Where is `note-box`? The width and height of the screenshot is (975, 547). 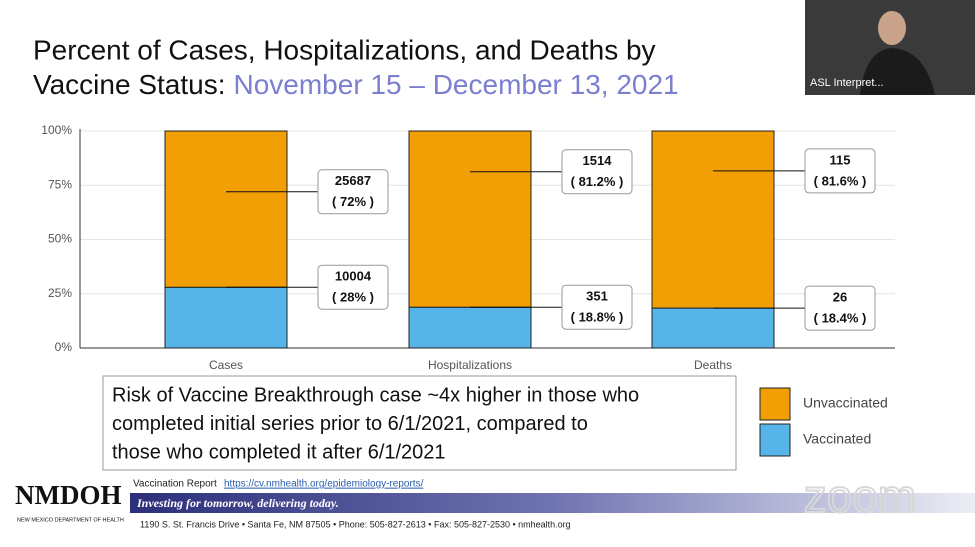
note-box is located at coordinates (419, 423).